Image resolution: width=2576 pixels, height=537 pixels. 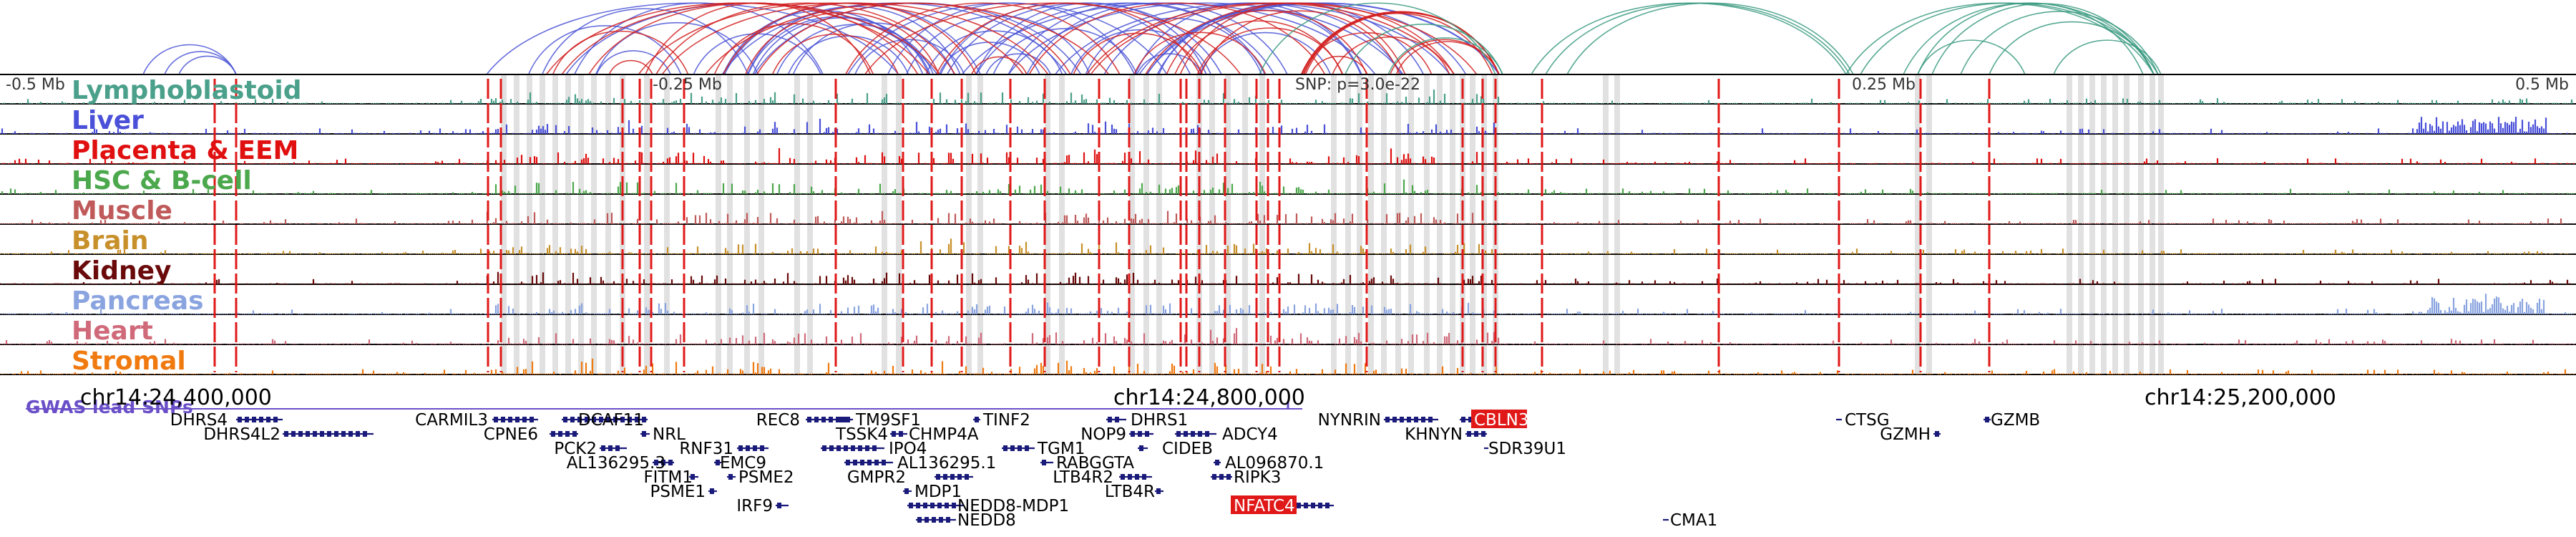 I want to click on scale-label-plus-quarter: 0.25 Mb, so click(x=1884, y=85).